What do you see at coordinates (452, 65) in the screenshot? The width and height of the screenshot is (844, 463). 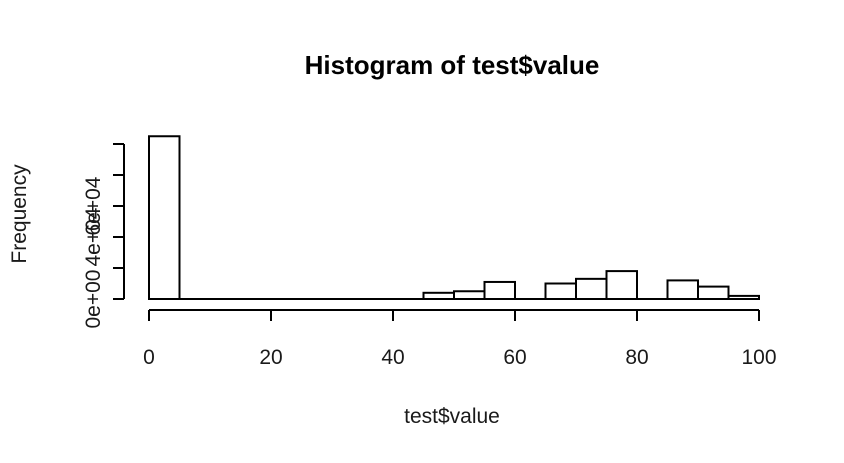 I see `chart-title: Histogram of test$value` at bounding box center [452, 65].